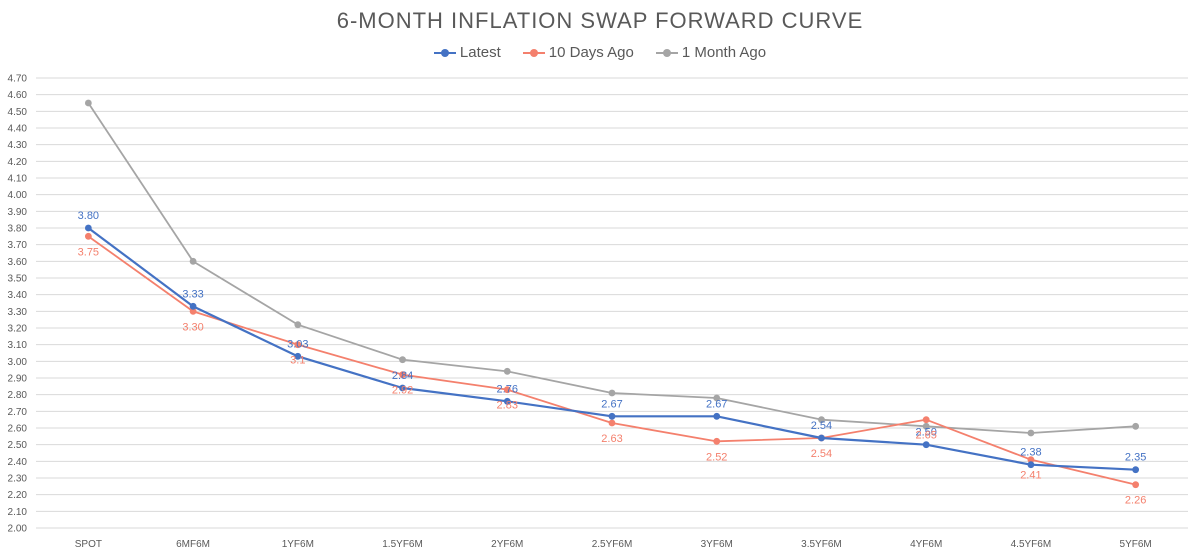 Image resolution: width=1200 pixels, height=555 pixels. What do you see at coordinates (18, 129) in the screenshot?
I see `y-tick-label: 4.40` at bounding box center [18, 129].